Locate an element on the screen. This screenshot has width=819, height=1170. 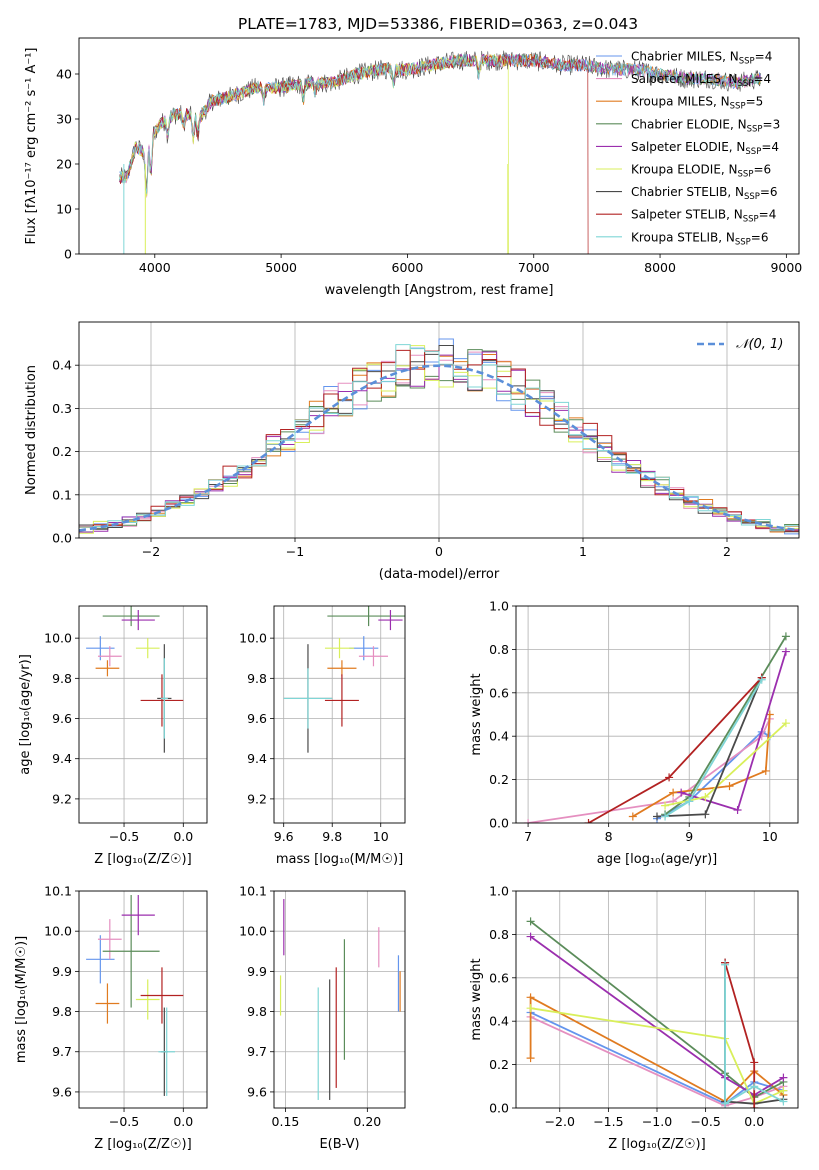
legend-label-base: Salpeter STELIB, N is located at coordinates (687, 215).